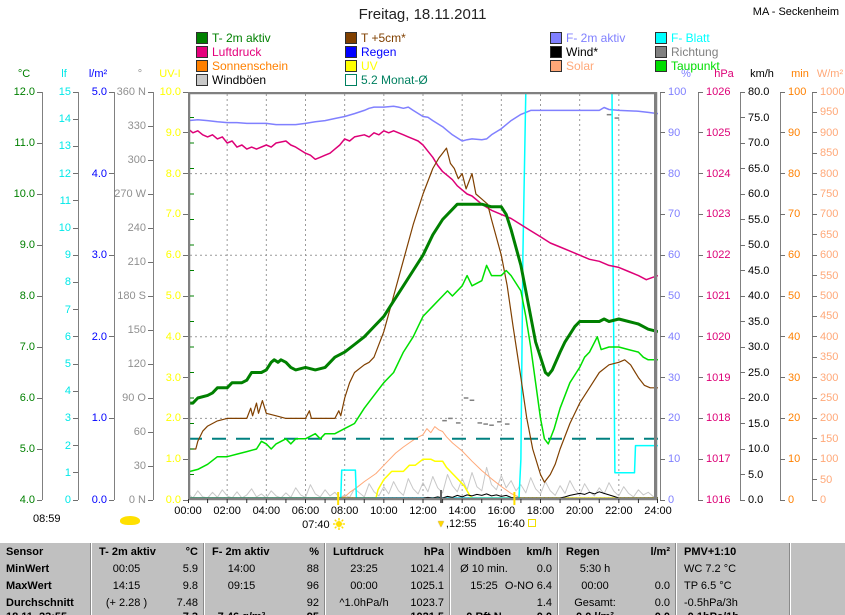 The width and height of the screenshot is (845, 615). I want to click on axis-tick-label: 8, so click(67, 282).